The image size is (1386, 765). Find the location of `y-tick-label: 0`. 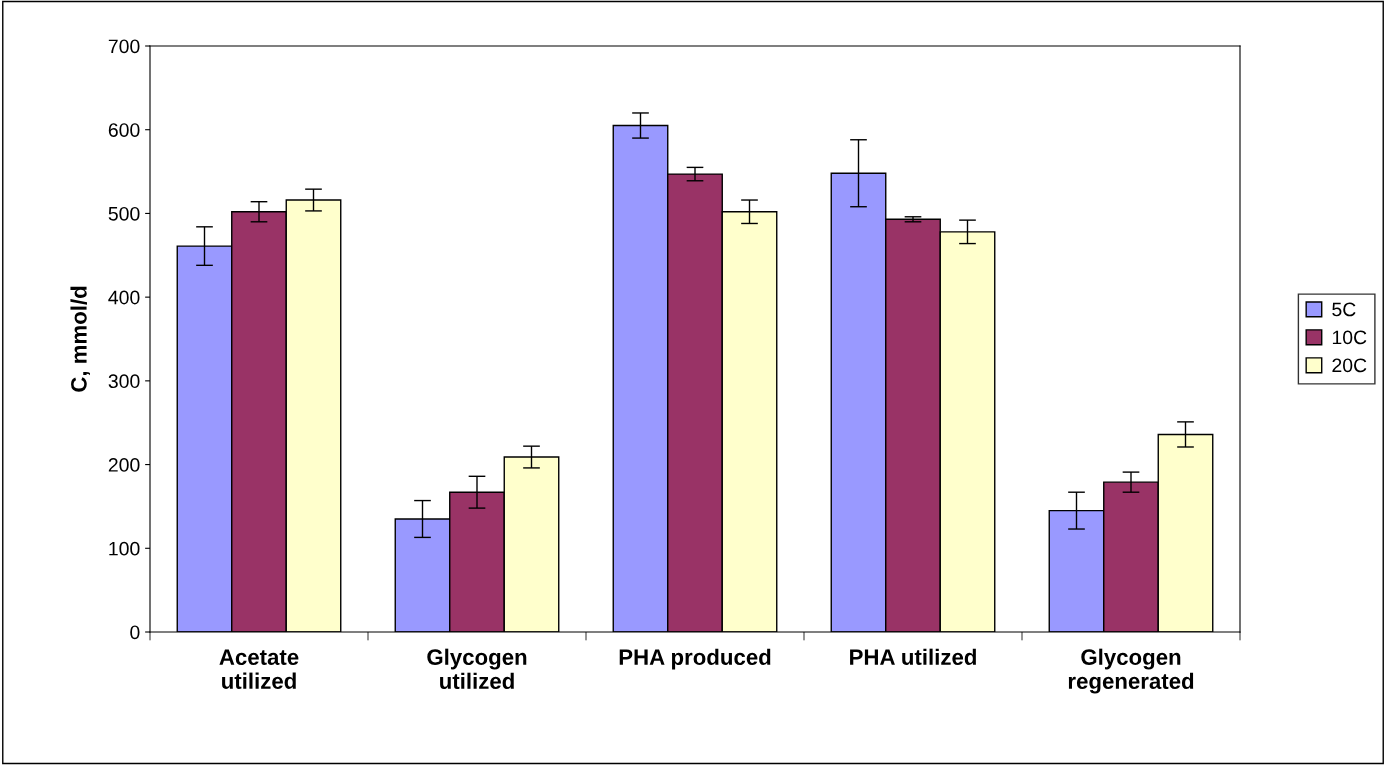

y-tick-label: 0 is located at coordinates (135, 632).